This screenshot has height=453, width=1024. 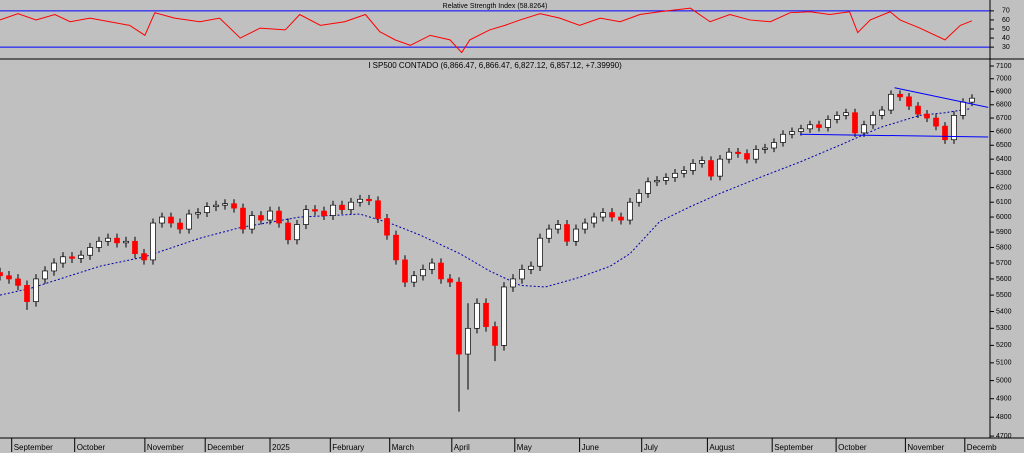 What do you see at coordinates (852, 447) in the screenshot?
I see `x-tick-label: October` at bounding box center [852, 447].